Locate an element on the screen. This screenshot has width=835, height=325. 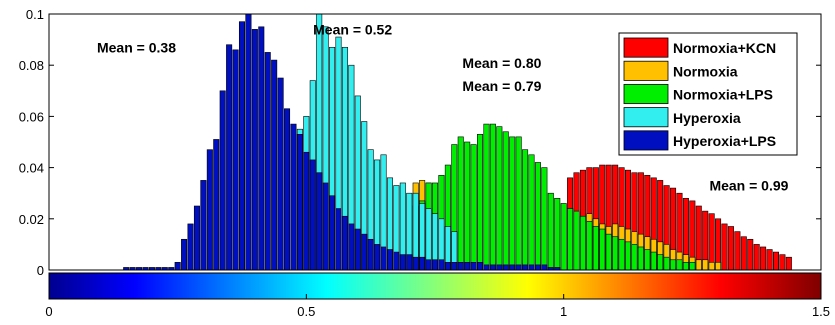
legend-label-normoxia-lps: Normoxia+LPS is located at coordinates (723, 95).